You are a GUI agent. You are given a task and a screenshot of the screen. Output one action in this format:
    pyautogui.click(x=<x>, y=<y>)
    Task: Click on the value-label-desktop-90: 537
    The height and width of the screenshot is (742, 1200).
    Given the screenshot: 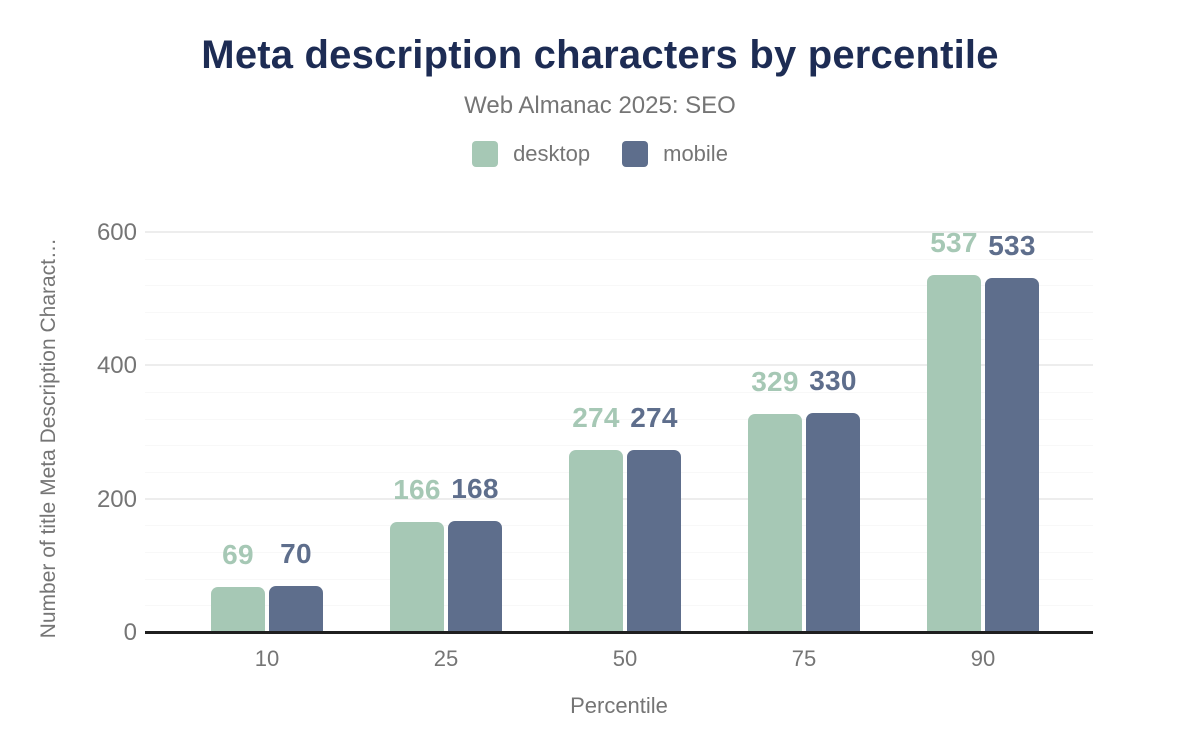 What is the action you would take?
    pyautogui.click(x=954, y=242)
    